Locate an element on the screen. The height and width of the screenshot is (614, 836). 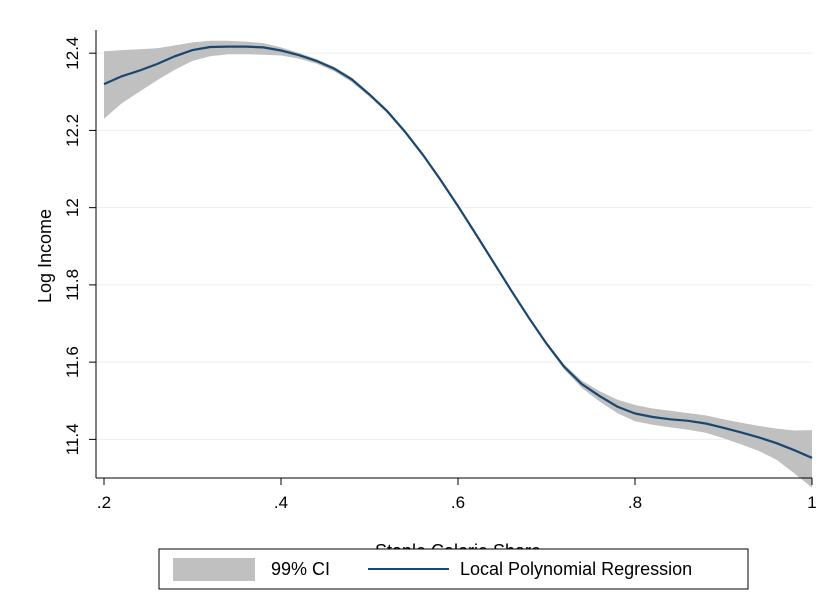
y-tick-label: 11.6 is located at coordinates (72, 362).